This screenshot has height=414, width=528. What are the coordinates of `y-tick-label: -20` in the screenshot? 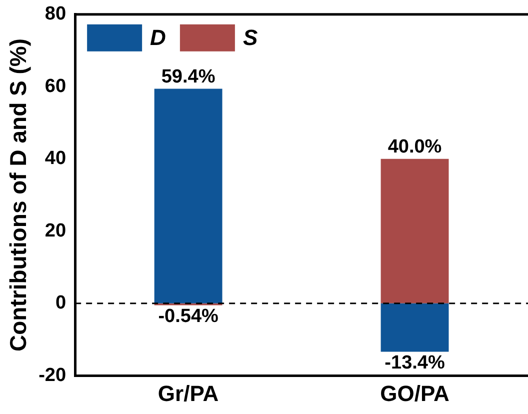 It's located at (52, 375).